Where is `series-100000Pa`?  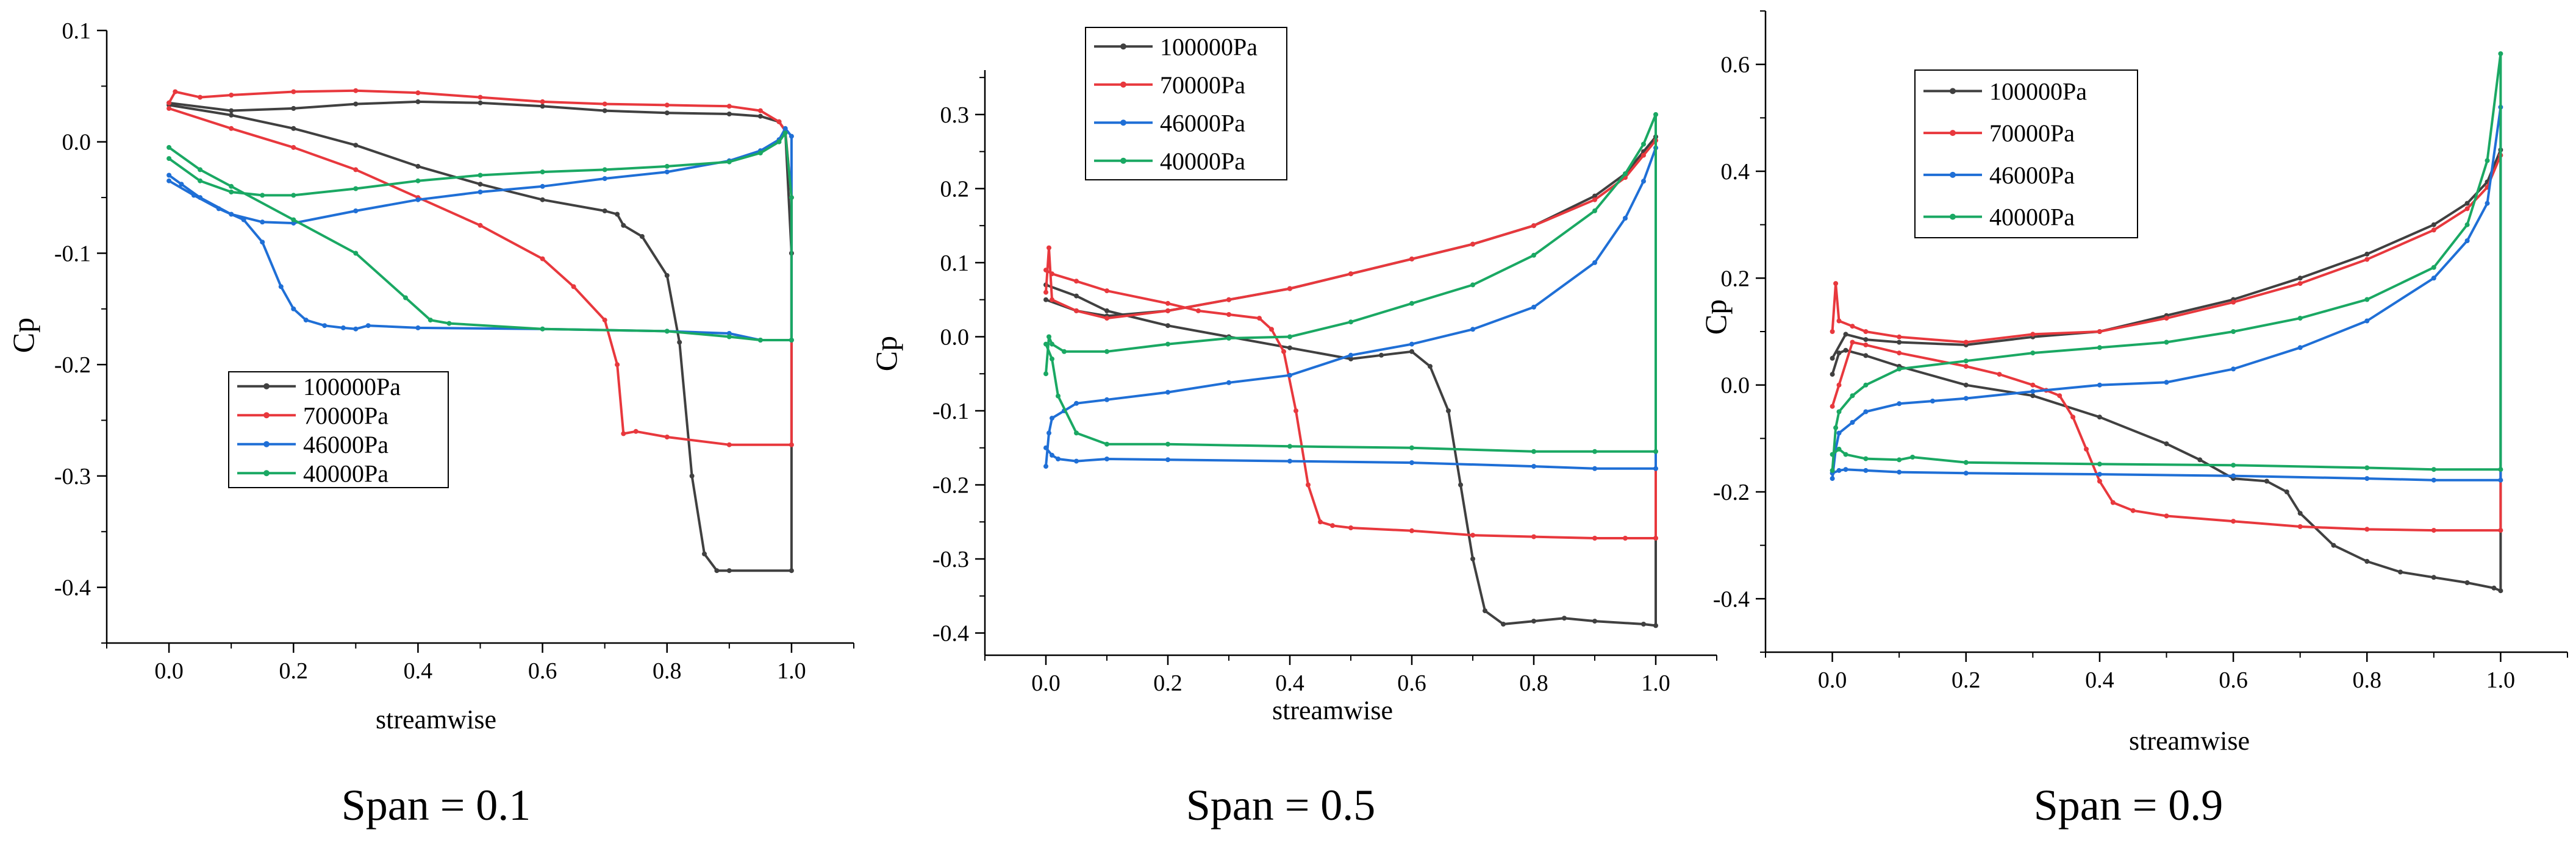
series-100000Pa is located at coordinates (480, 336).